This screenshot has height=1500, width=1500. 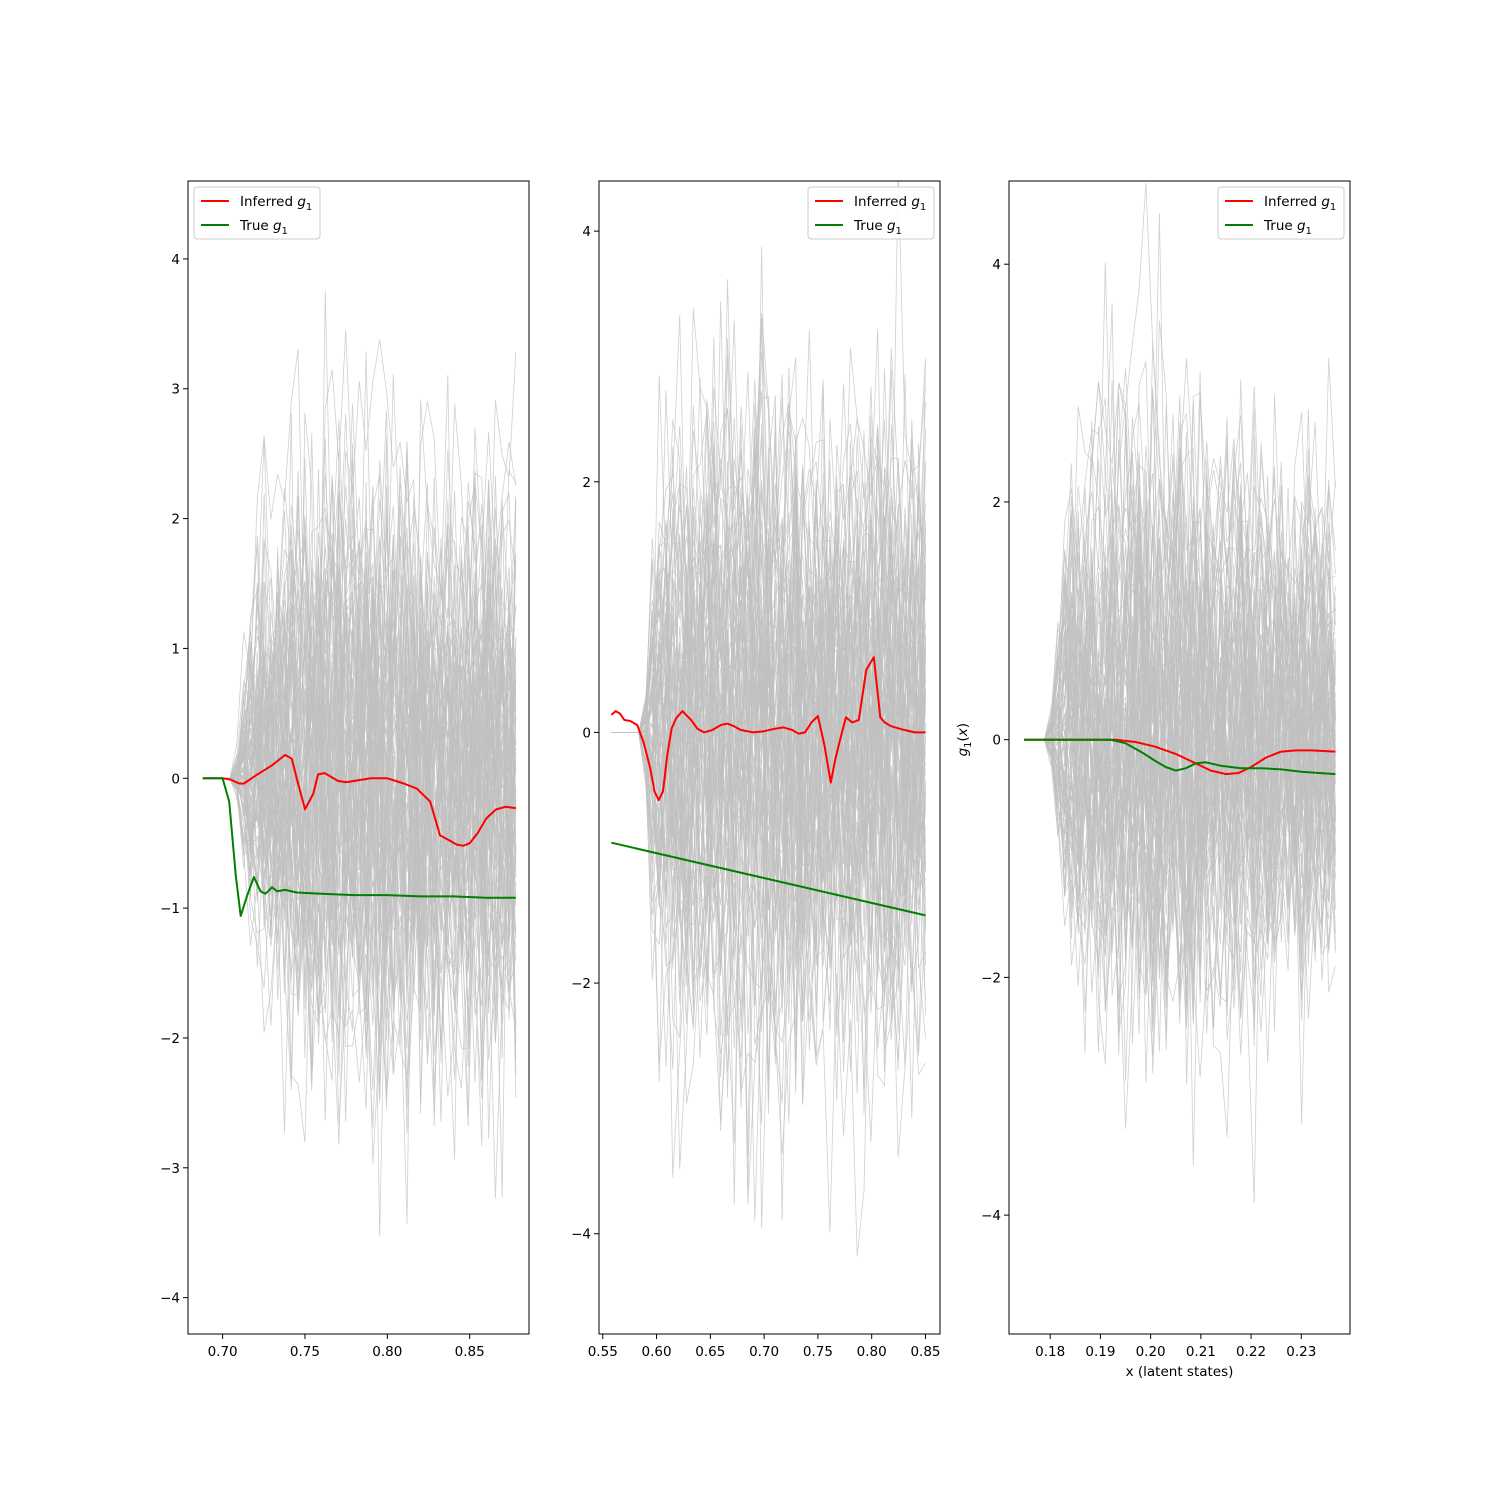 I want to click on x-tick-label: 0.70, so click(x=223, y=1352).